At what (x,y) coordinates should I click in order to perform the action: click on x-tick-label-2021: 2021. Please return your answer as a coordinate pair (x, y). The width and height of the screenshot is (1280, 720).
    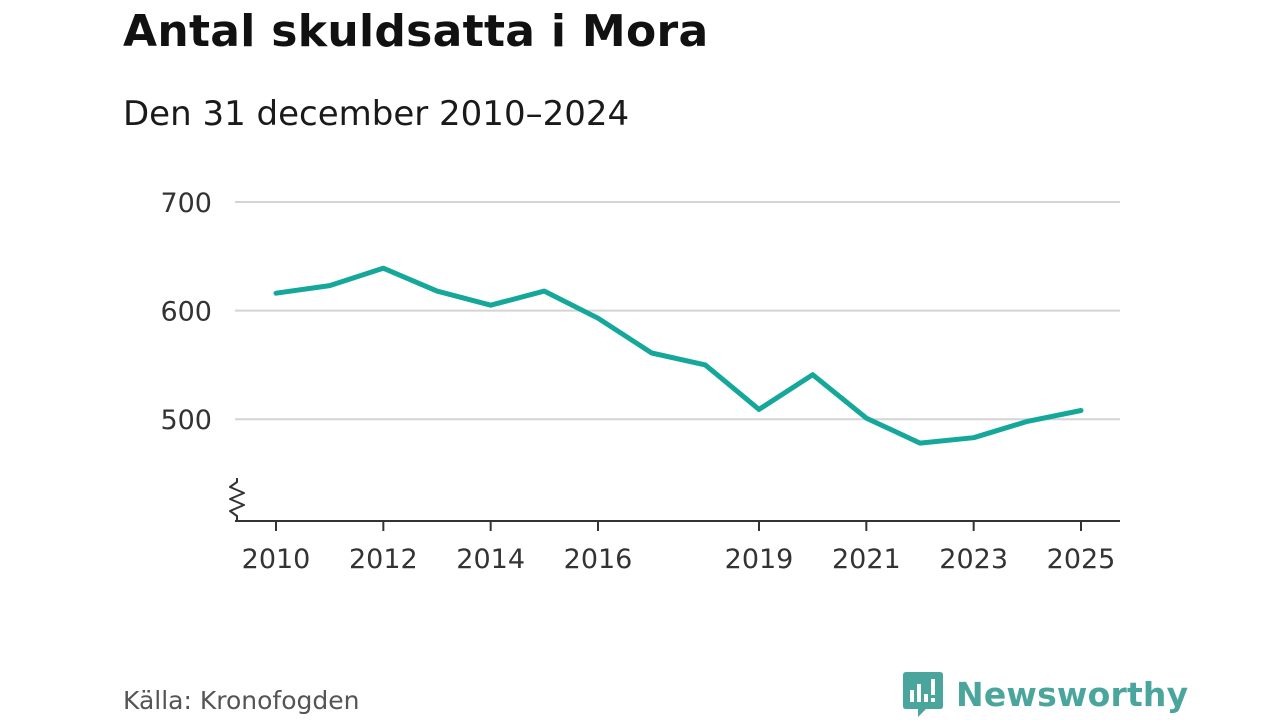
    Looking at the image, I should click on (866, 559).